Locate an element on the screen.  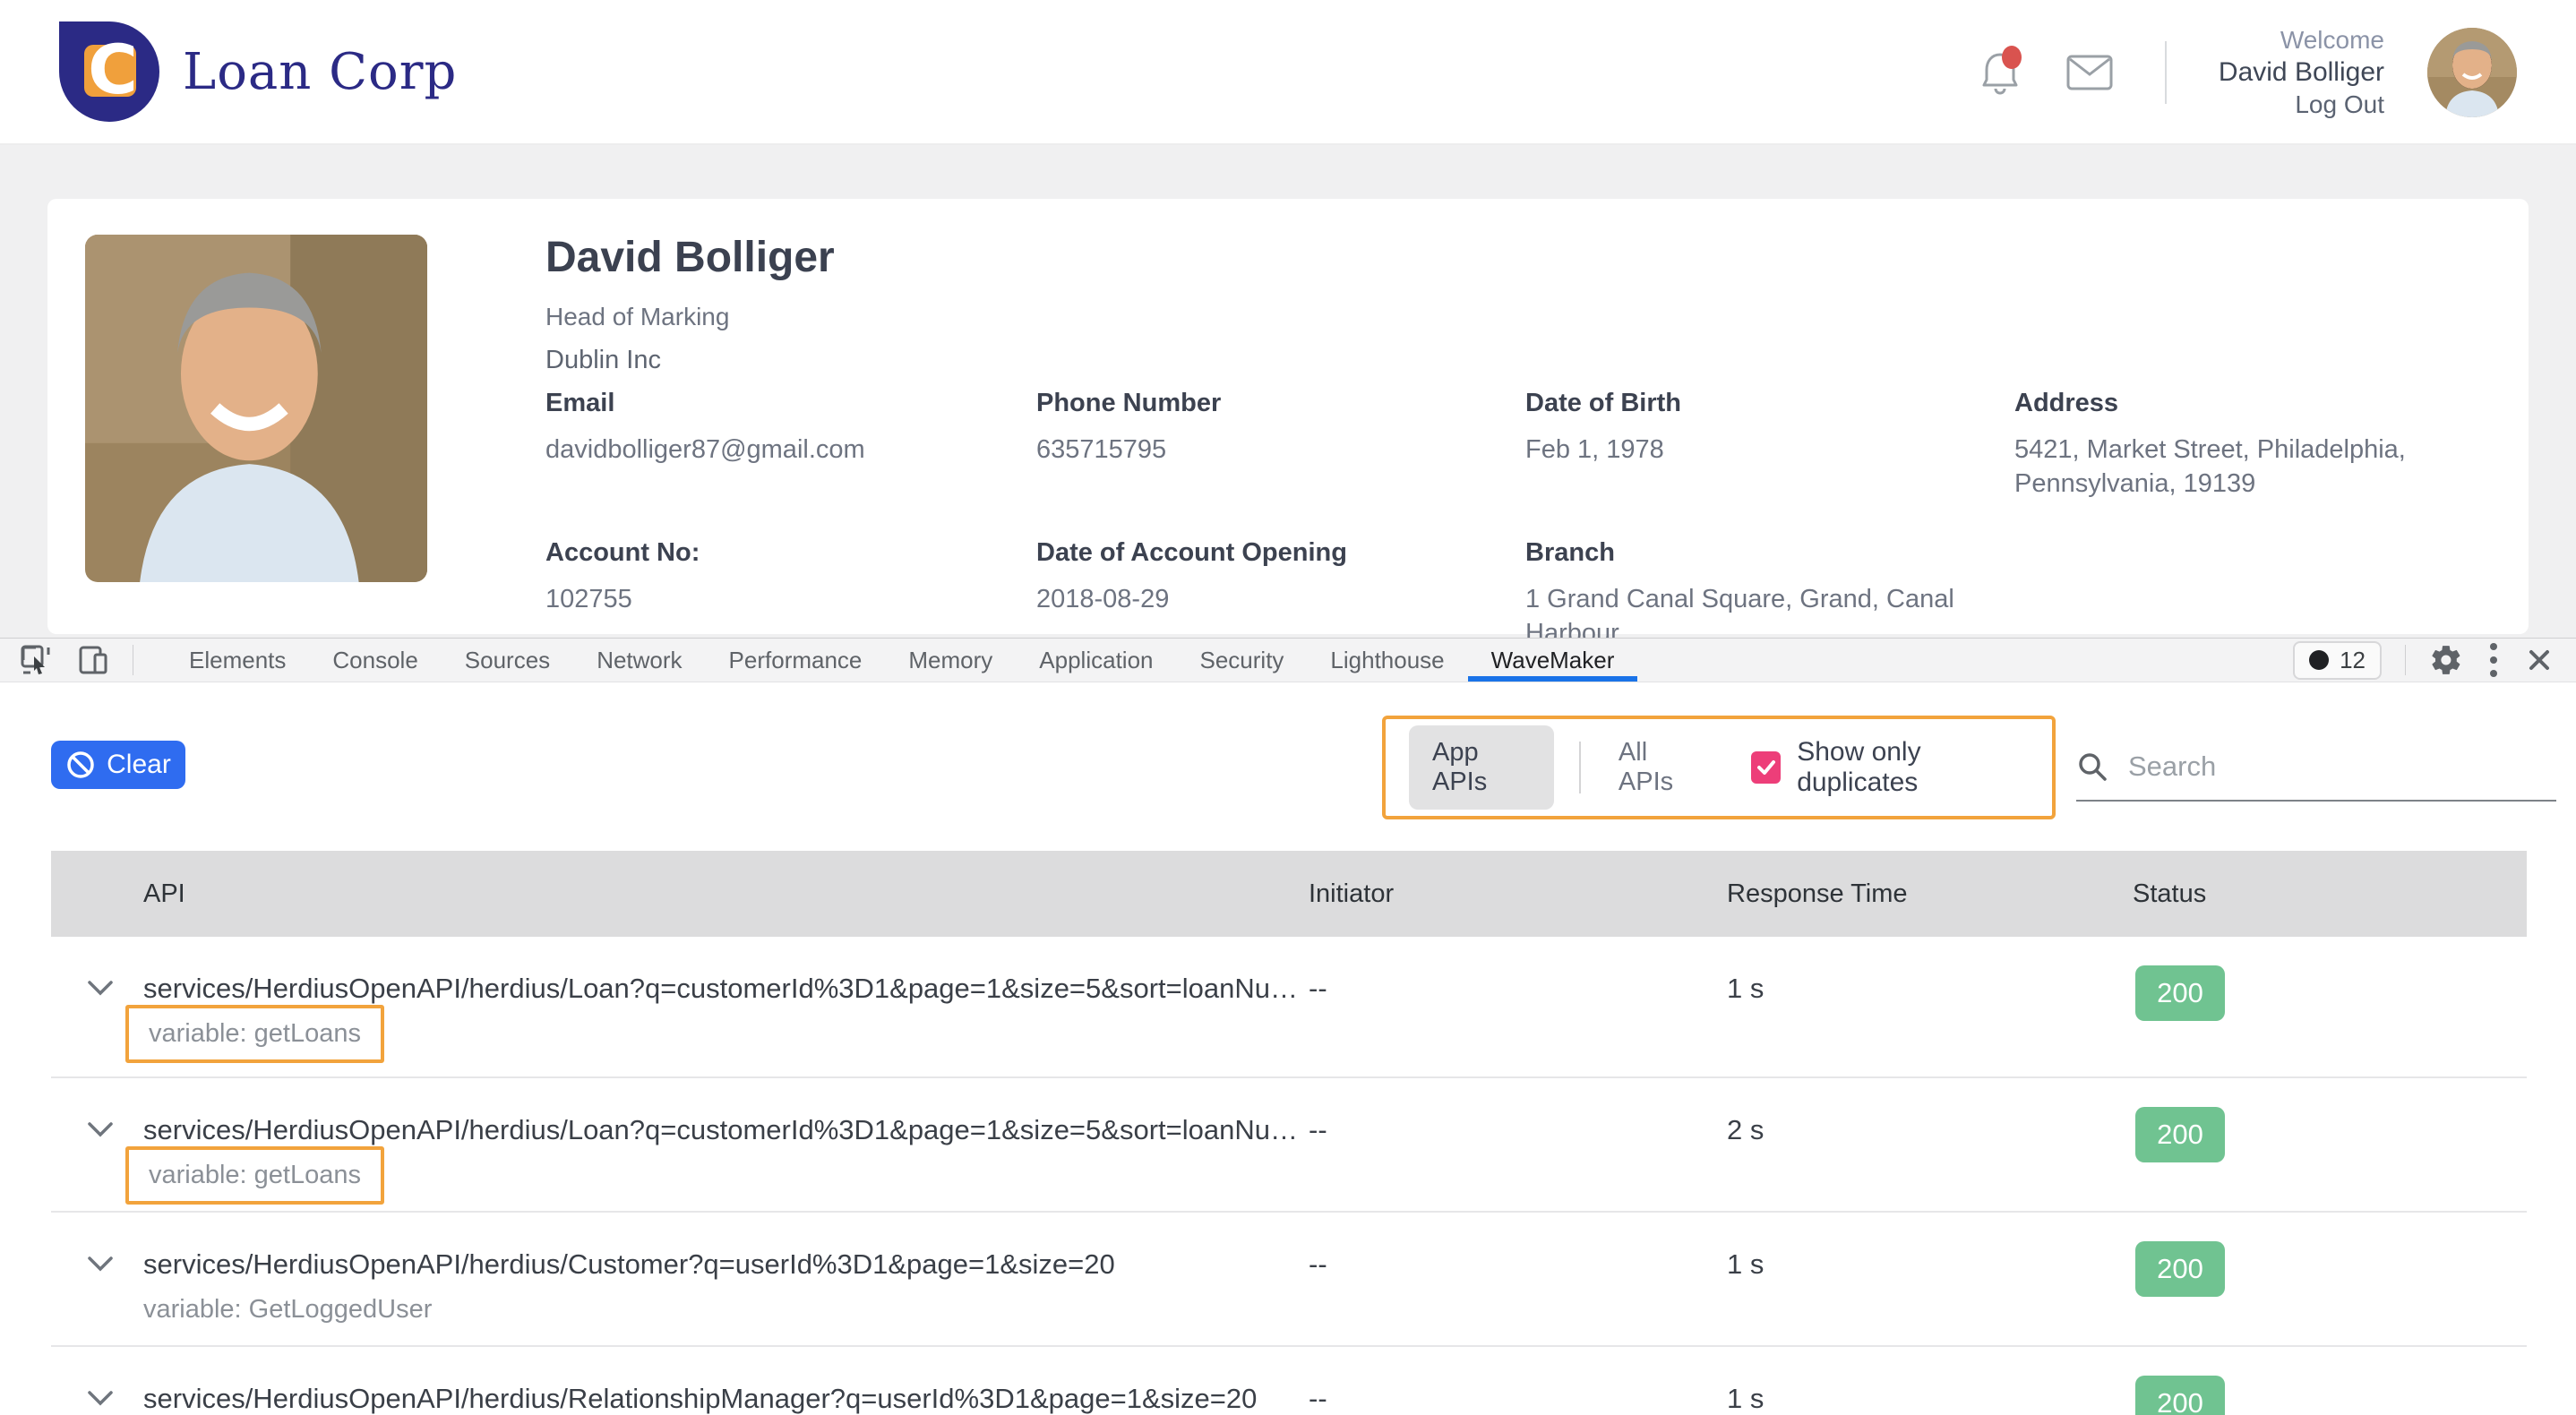
inspect-element-icon is located at coordinates (36, 660).